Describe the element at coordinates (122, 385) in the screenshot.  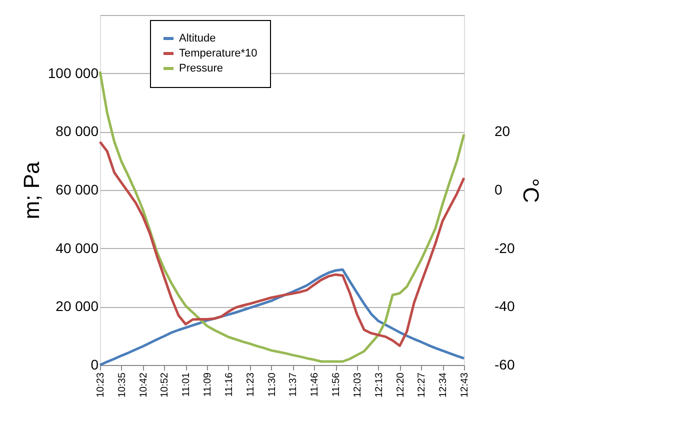
I see `x-tick-label: 10:35` at that location.